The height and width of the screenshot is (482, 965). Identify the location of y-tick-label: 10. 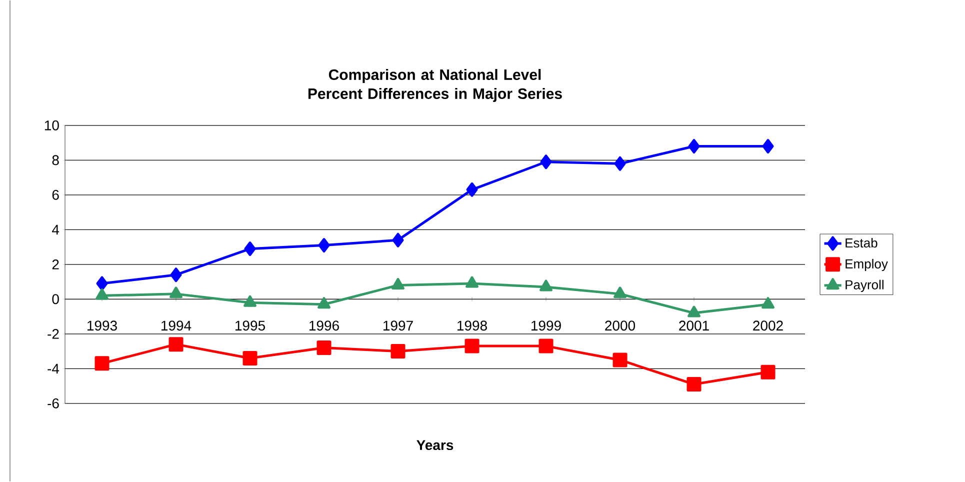
(51, 125).